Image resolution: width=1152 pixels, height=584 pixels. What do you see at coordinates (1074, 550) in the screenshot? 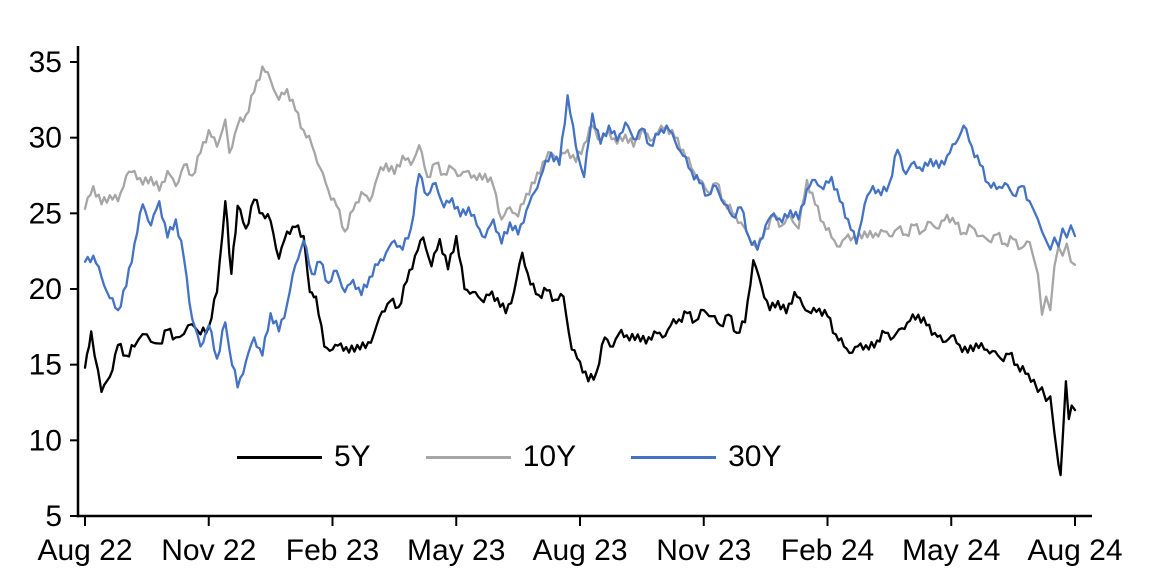
I see `x-tick-label: Aug 24` at bounding box center [1074, 550].